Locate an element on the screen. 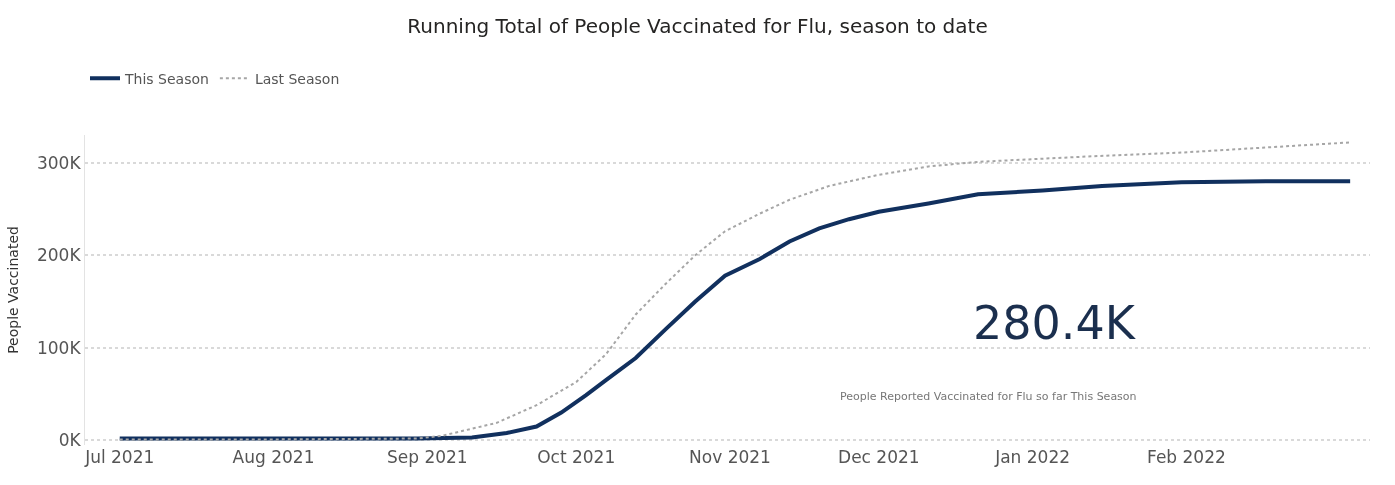 The height and width of the screenshot is (485, 1395). x-tick-label: Nov 2021 is located at coordinates (730, 457).